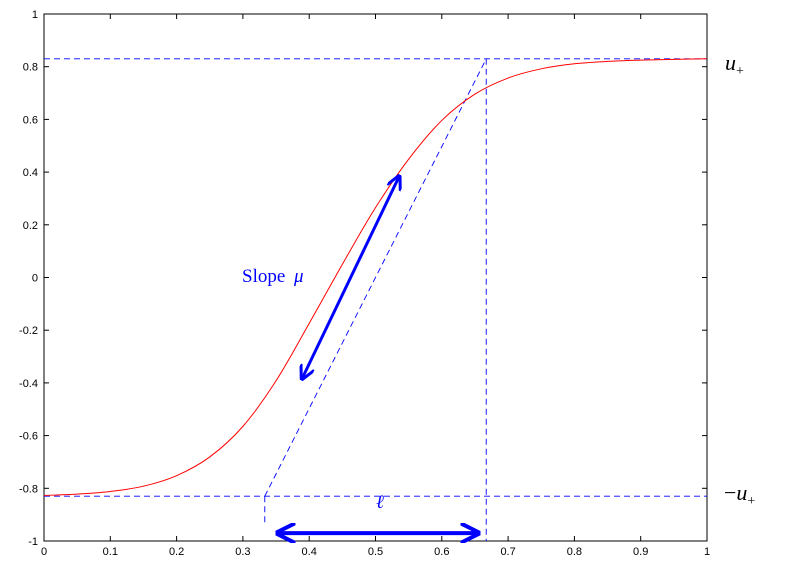  Describe the element at coordinates (30, 226) in the screenshot. I see `y-tick-label: 0.2` at that location.